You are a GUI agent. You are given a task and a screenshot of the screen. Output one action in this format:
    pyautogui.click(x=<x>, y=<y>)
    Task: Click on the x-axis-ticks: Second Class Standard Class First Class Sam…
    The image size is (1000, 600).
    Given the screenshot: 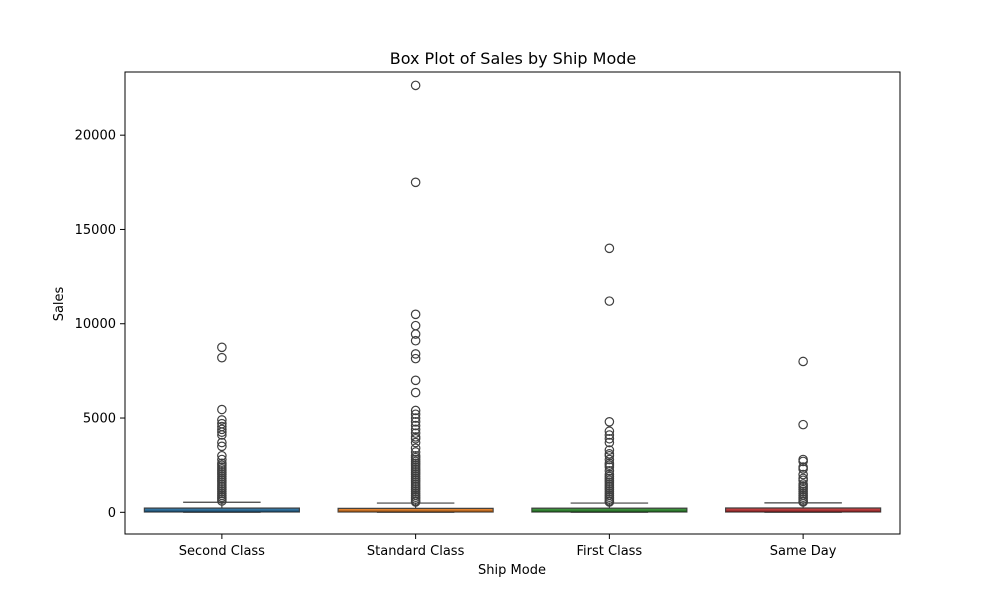 What is the action you would take?
    pyautogui.click(x=508, y=546)
    